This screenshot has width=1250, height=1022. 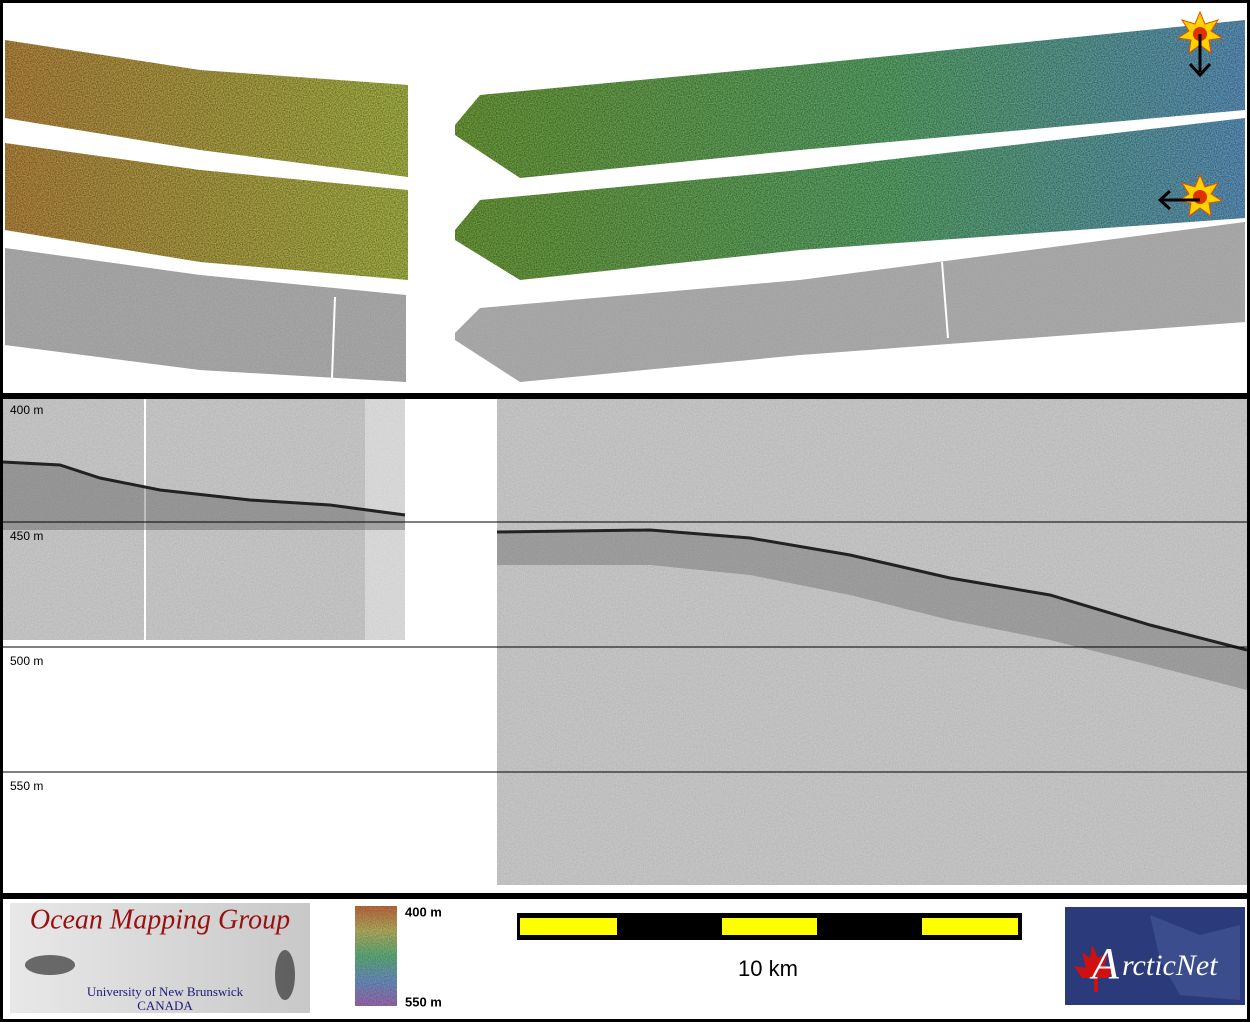 I want to click on sun-icons, so click(x=1190, y=114).